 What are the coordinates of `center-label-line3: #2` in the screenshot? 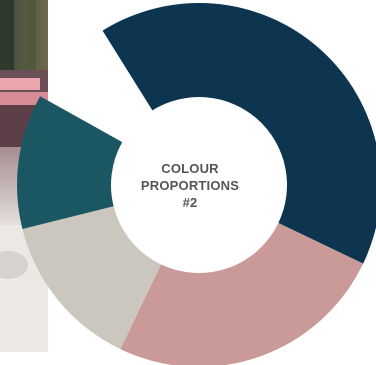 It's located at (190, 202).